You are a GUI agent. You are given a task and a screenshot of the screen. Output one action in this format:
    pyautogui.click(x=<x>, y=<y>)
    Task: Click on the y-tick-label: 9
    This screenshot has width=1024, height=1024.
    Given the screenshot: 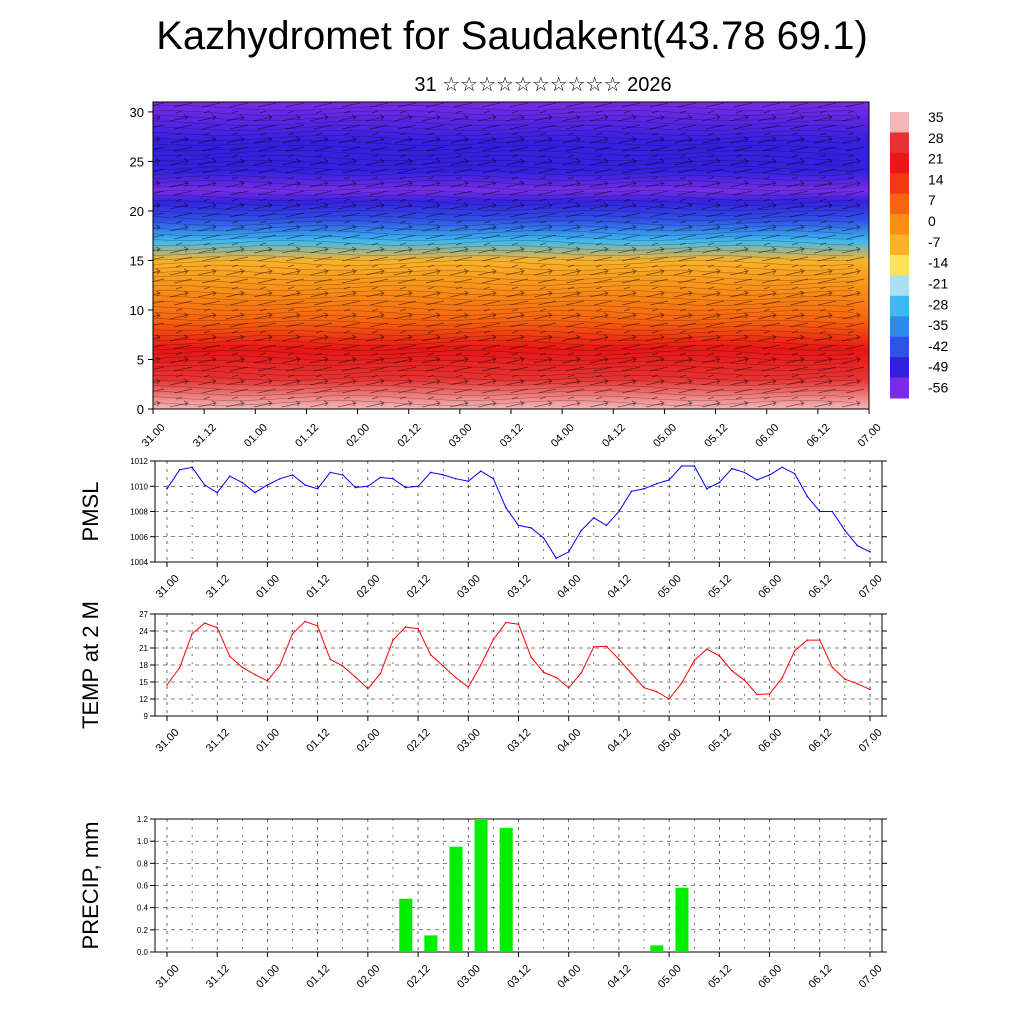 What is the action you would take?
    pyautogui.click(x=146, y=716)
    